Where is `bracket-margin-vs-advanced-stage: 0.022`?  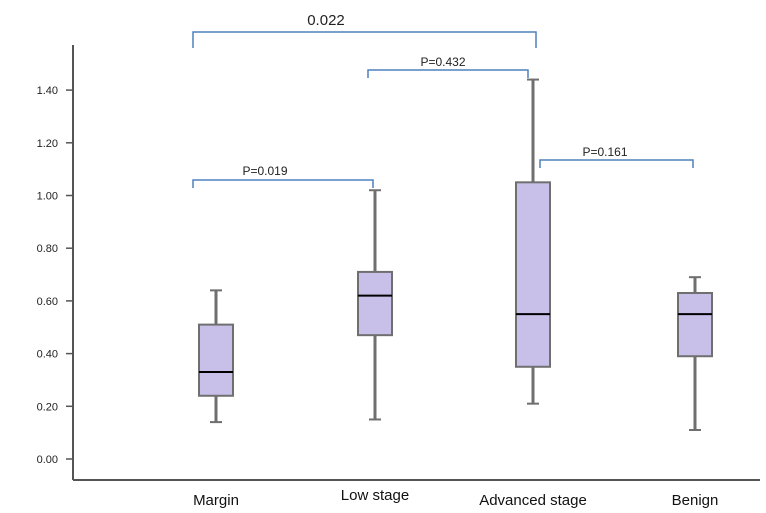
bracket-margin-vs-advanced-stage: 0.022 is located at coordinates (364, 30).